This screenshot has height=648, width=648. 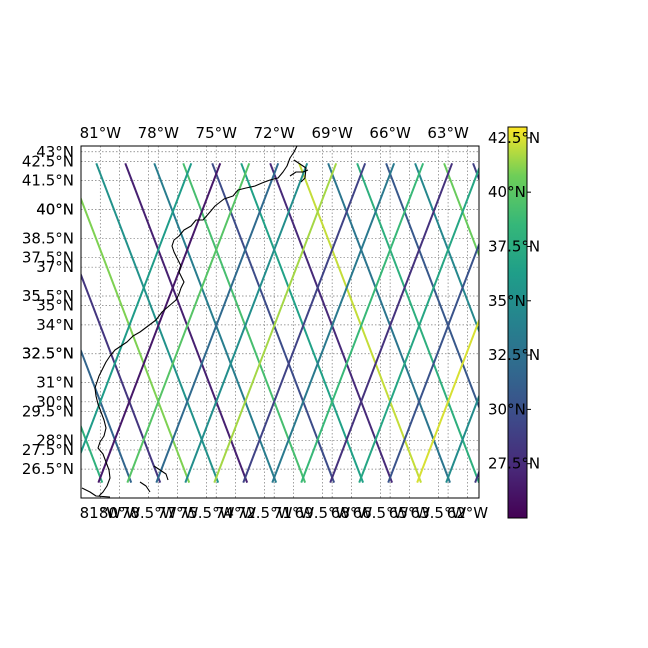 I want to click on colorbar: 42.5°N 40°N 37.5°N 35°N 32.5°N 30°N 27.5°N, so click(x=514, y=322).